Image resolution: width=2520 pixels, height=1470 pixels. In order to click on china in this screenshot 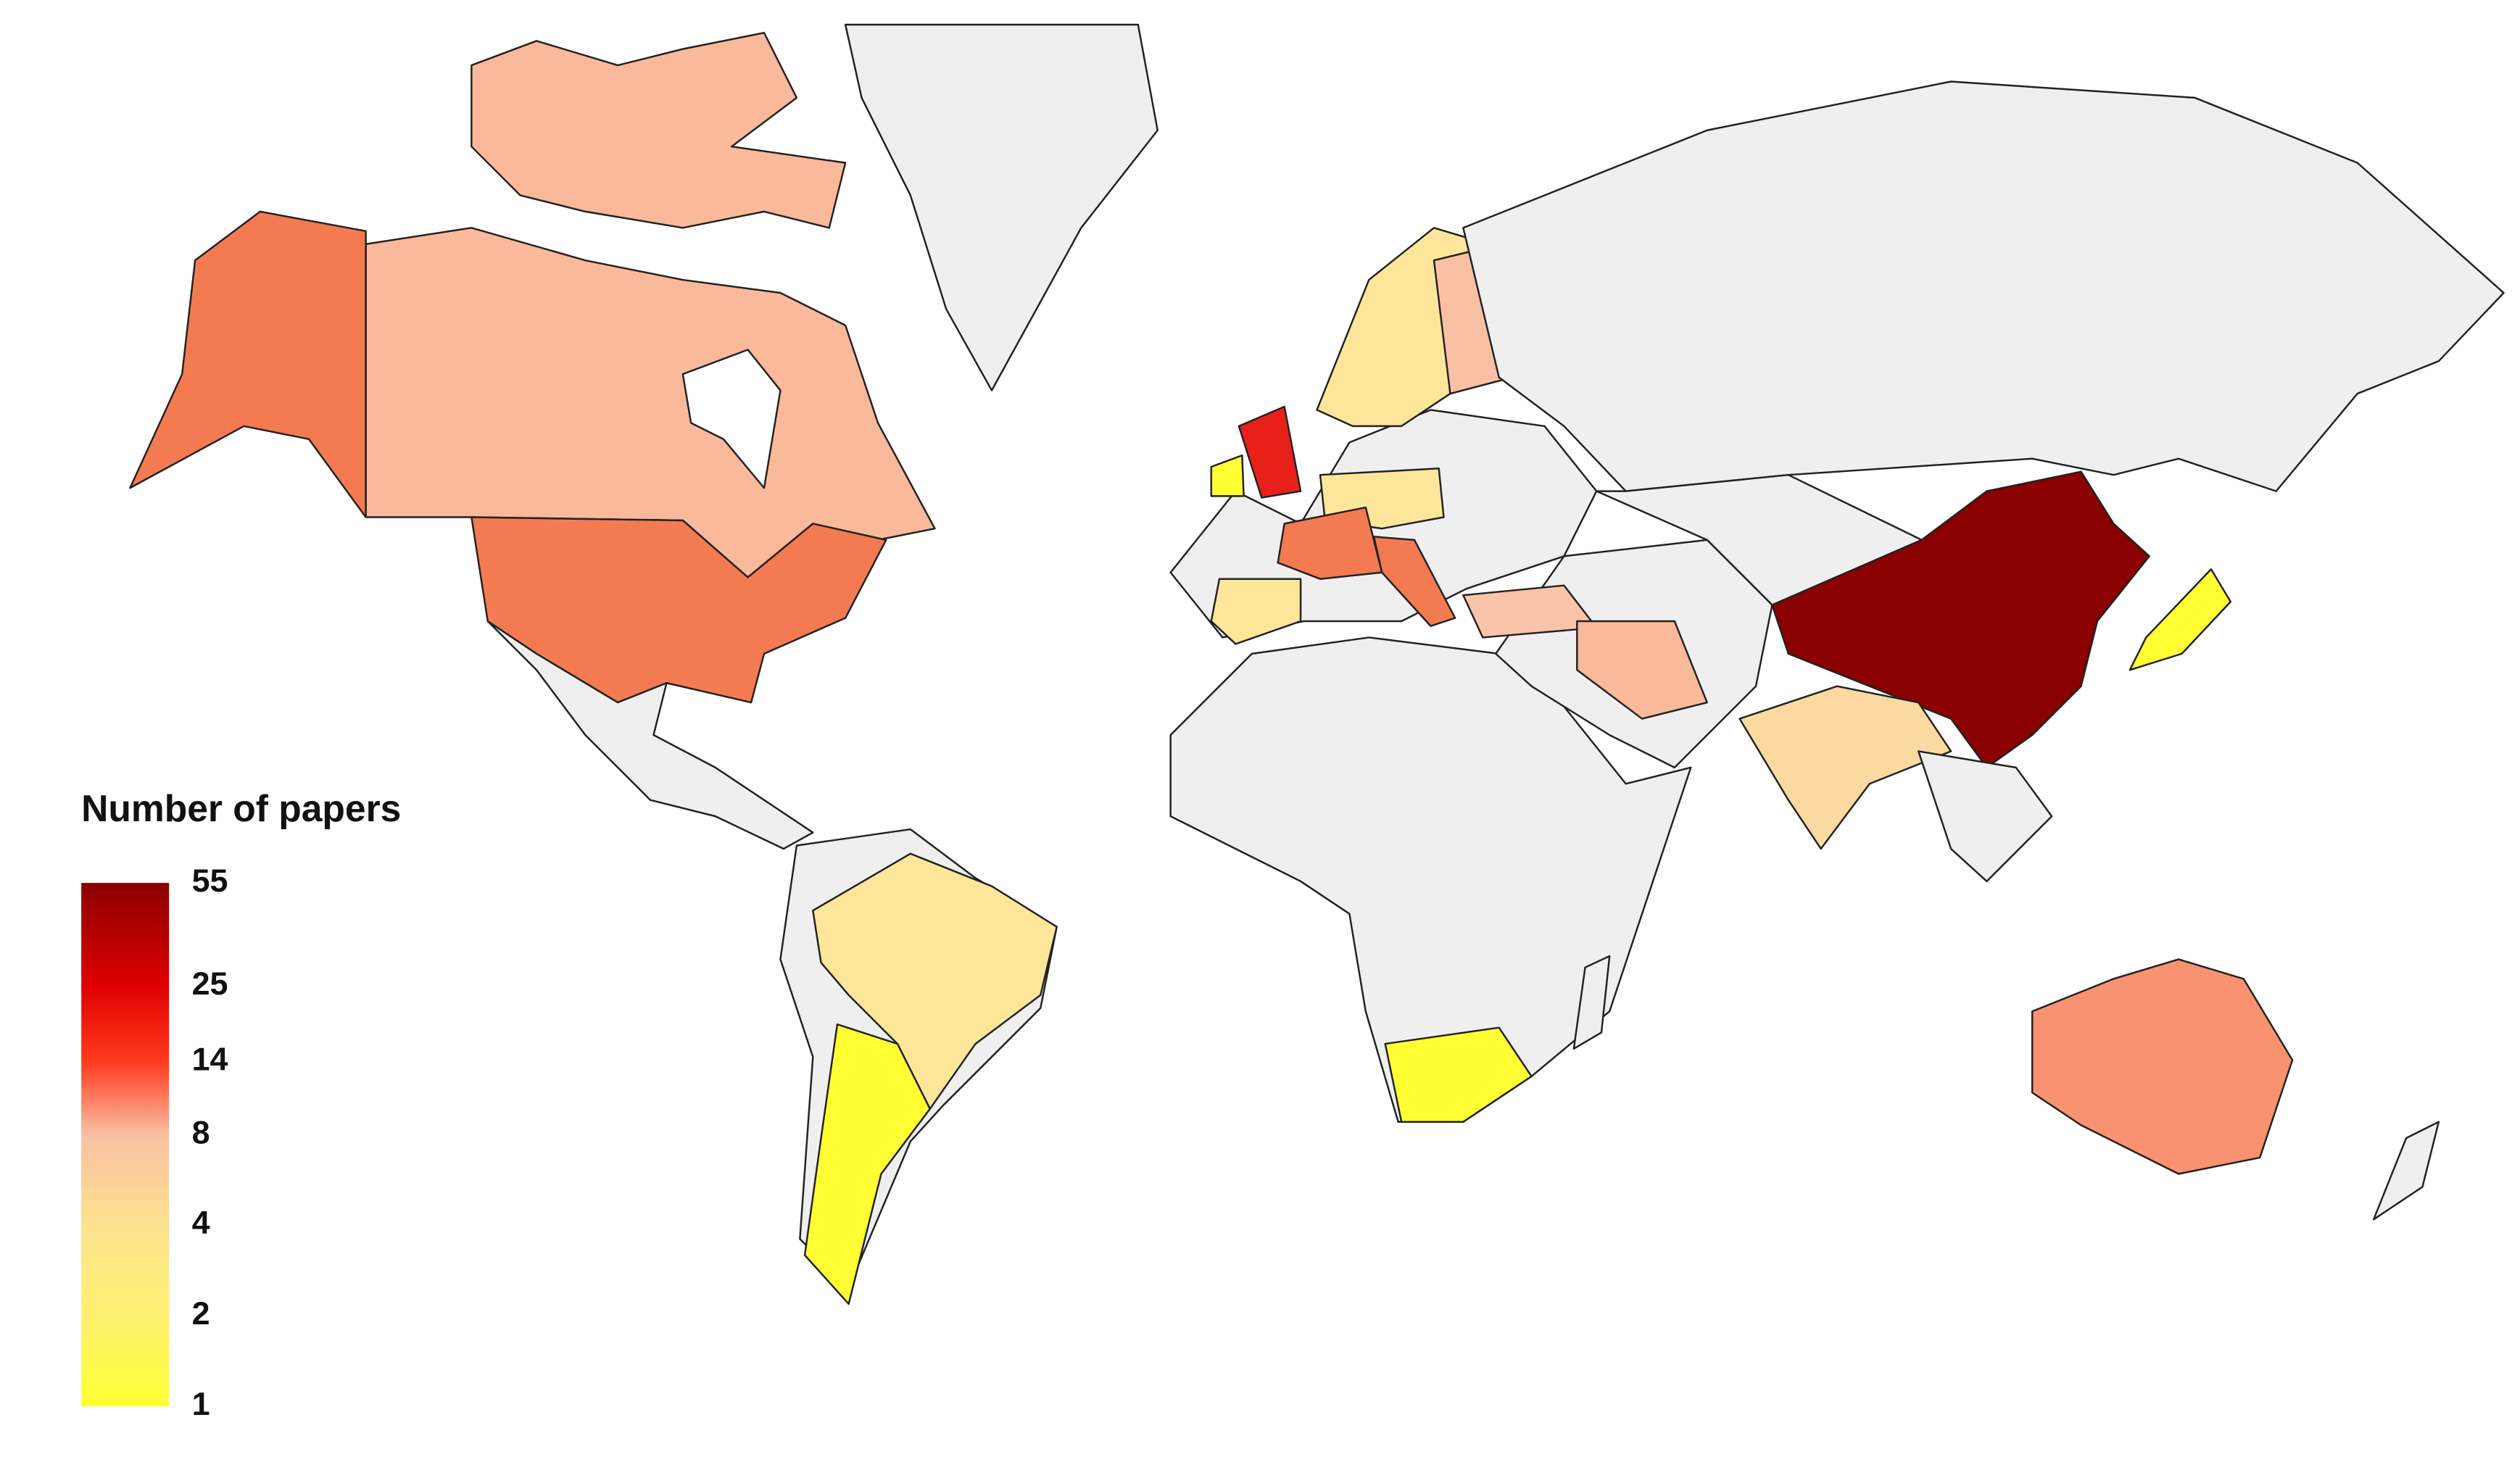, I will do `click(1960, 620)`.